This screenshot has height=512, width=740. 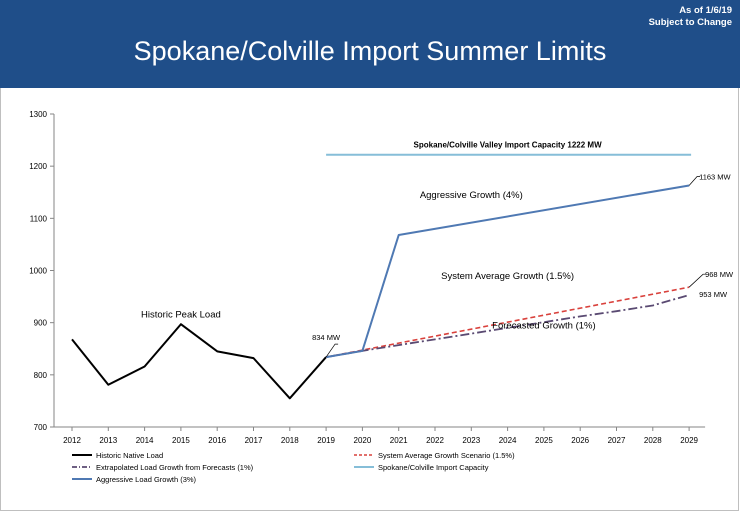 What do you see at coordinates (508, 440) in the screenshot?
I see `x-tick-label: 2024` at bounding box center [508, 440].